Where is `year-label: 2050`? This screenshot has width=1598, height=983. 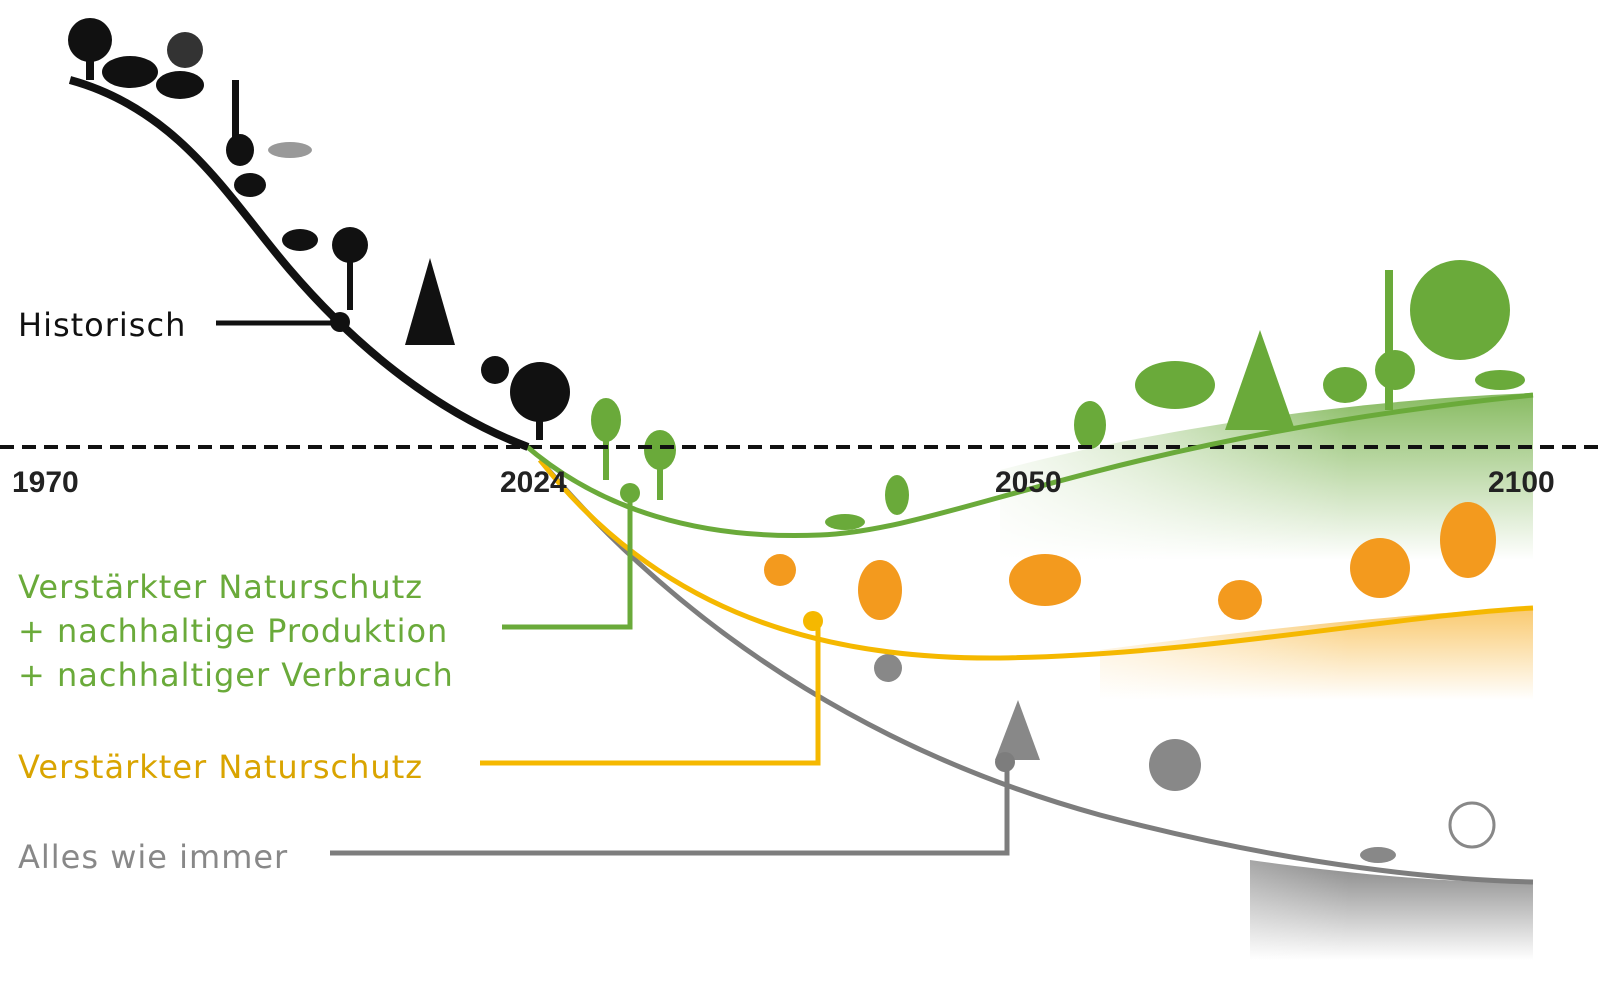
year-label: 2050 is located at coordinates (1028, 482).